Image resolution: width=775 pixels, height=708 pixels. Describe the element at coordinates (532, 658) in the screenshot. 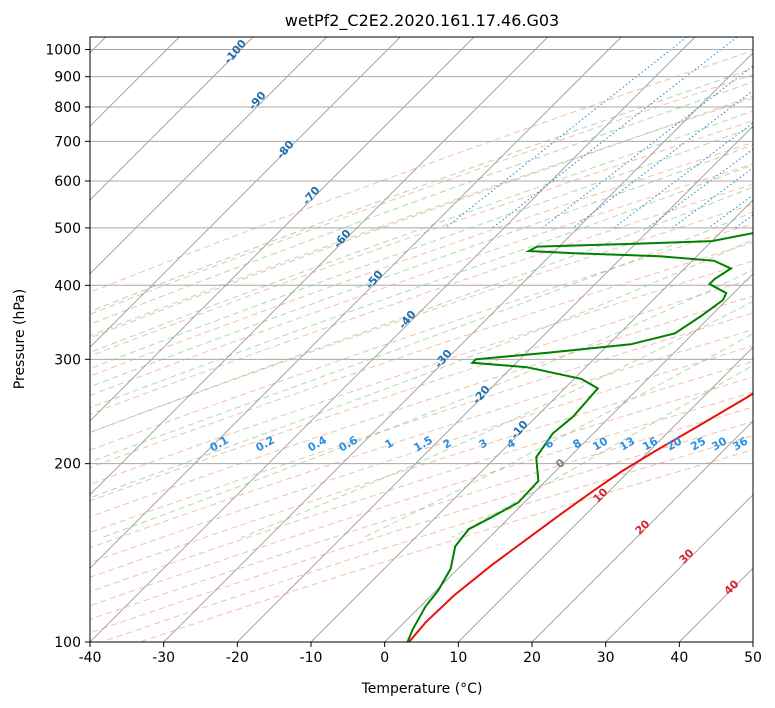

I see `x-tick-label: 20` at that location.